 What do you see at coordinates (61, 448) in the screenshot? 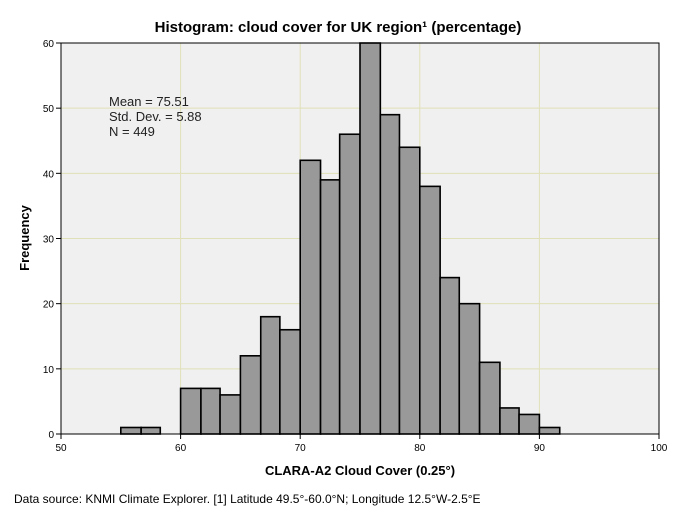
I see `x-tick-label: 50` at bounding box center [61, 448].